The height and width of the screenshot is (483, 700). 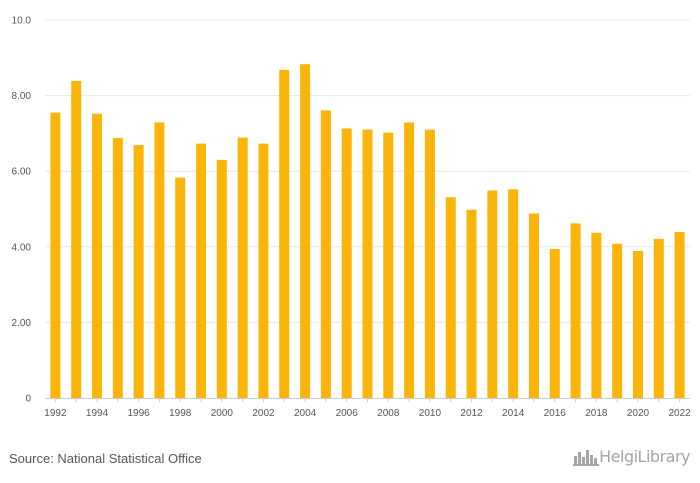 I want to click on y-tick-label: 6.00, so click(x=22, y=172).